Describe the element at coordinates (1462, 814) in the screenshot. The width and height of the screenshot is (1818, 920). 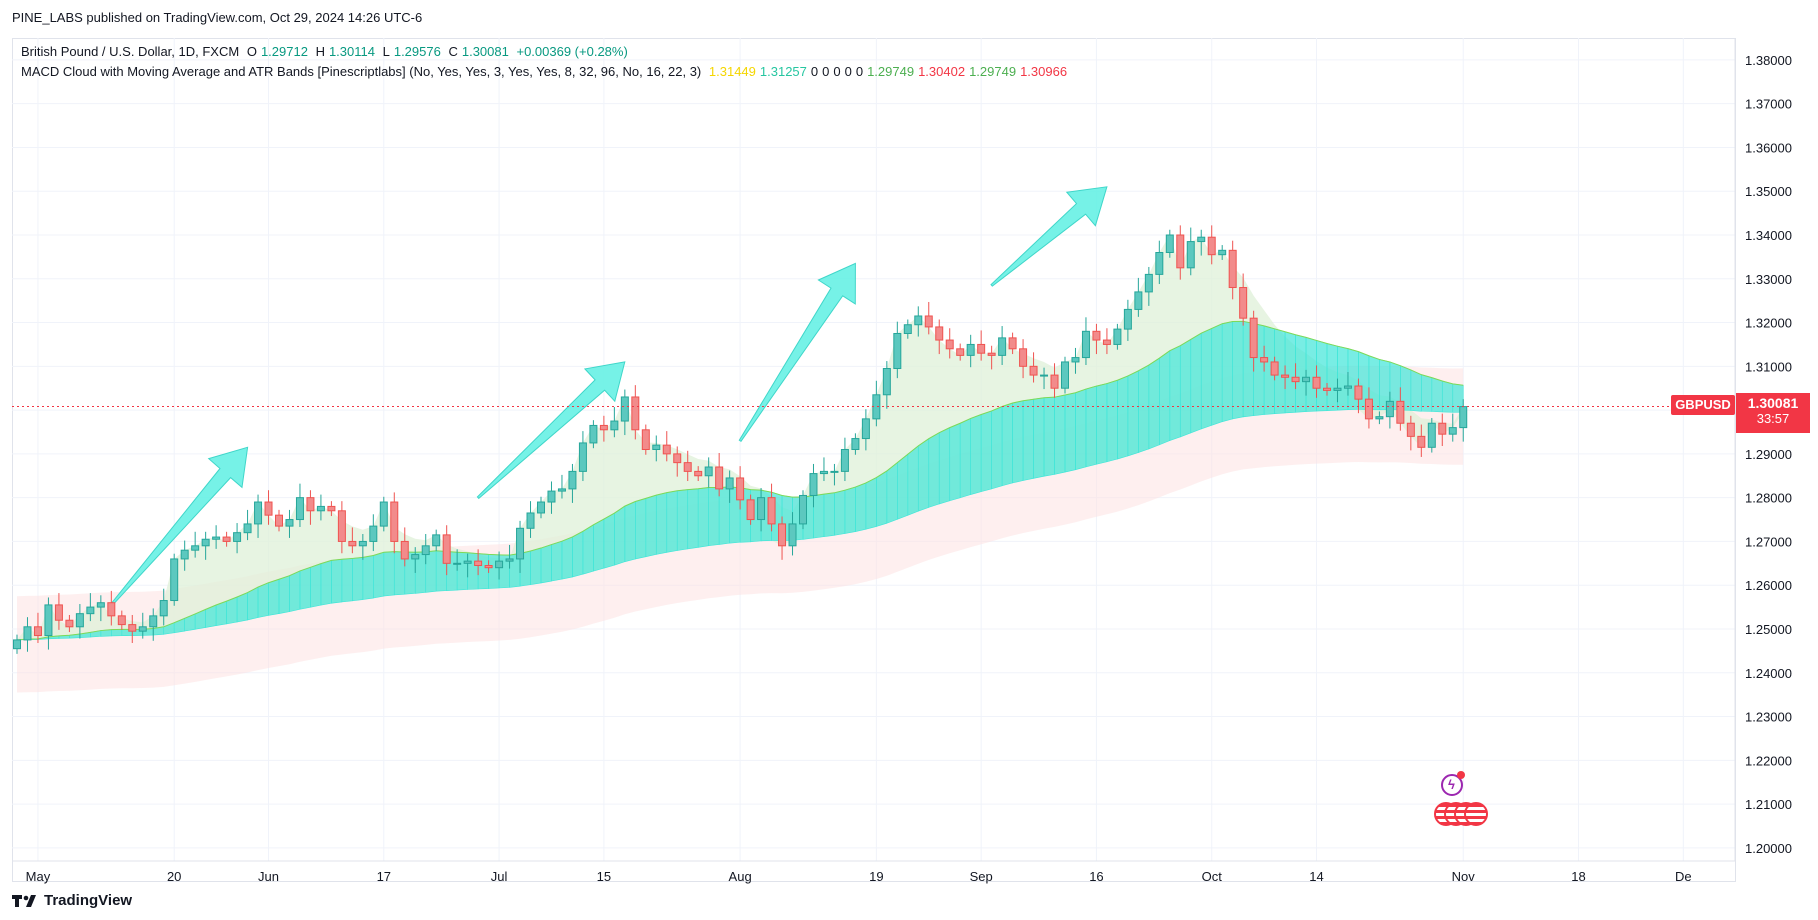
I see `economic-events-flags` at that location.